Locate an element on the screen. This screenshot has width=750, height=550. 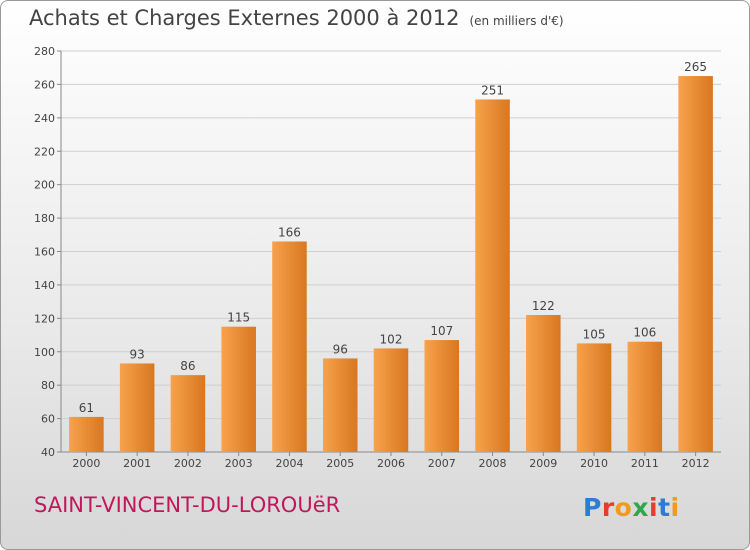
bar-2003 is located at coordinates (238, 389).